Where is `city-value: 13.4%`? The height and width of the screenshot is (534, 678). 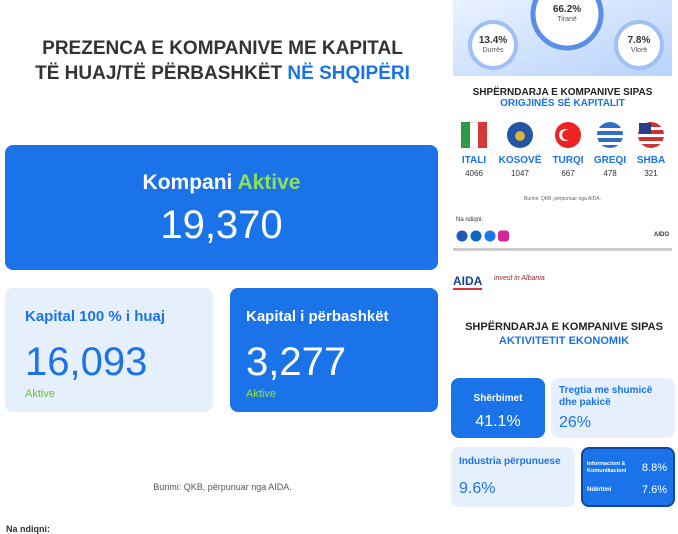 city-value: 13.4% is located at coordinates (493, 40).